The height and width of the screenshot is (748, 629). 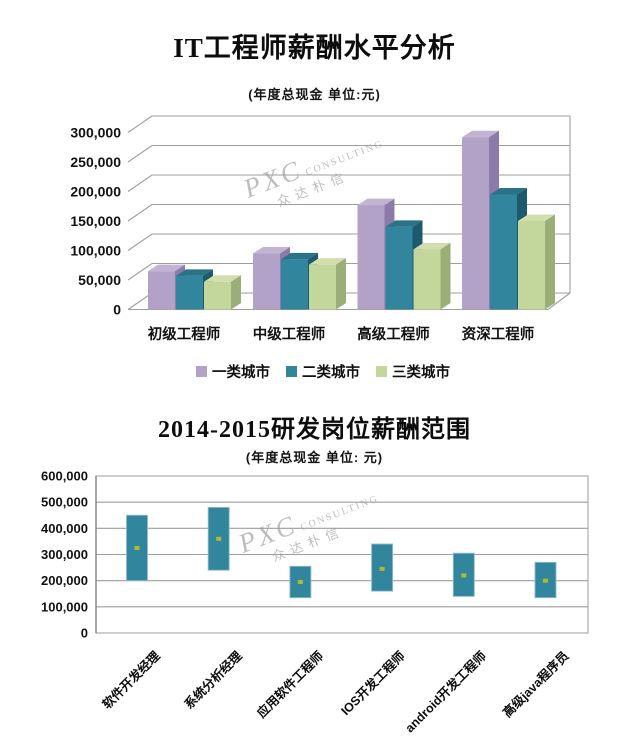 What do you see at coordinates (64, 476) in the screenshot?
I see `y-axis-tick-label: 600,000` at bounding box center [64, 476].